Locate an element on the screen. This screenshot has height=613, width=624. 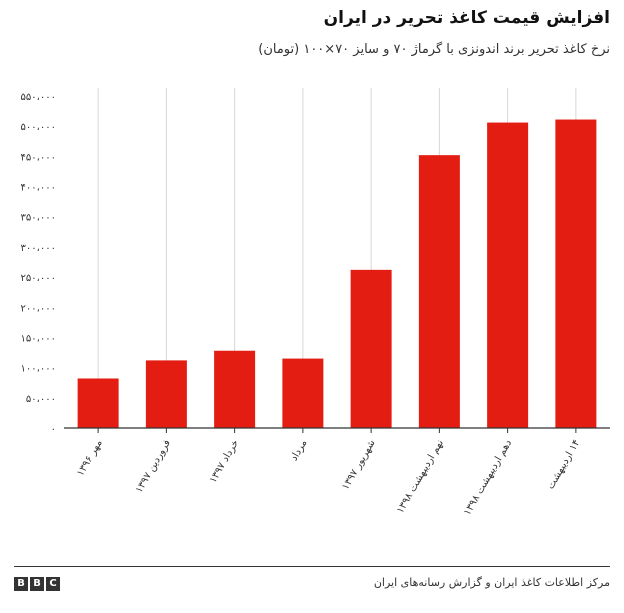
y-tick-label: ۳۵۰،۰۰۰ is located at coordinates (38, 218).